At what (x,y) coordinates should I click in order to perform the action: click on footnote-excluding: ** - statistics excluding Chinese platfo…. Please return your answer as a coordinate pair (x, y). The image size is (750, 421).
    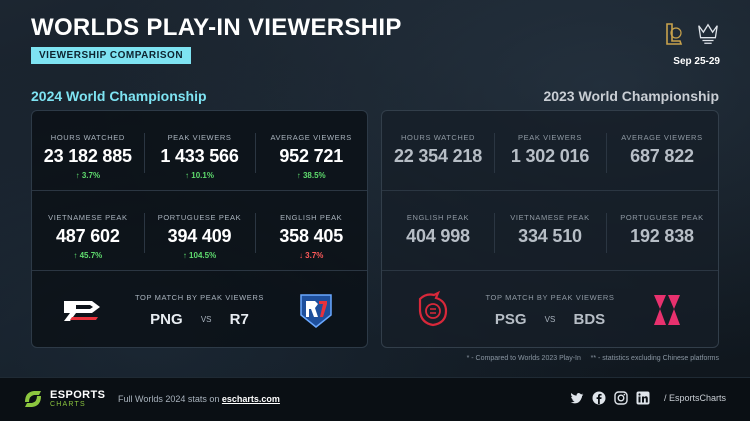
    Looking at the image, I should click on (654, 358).